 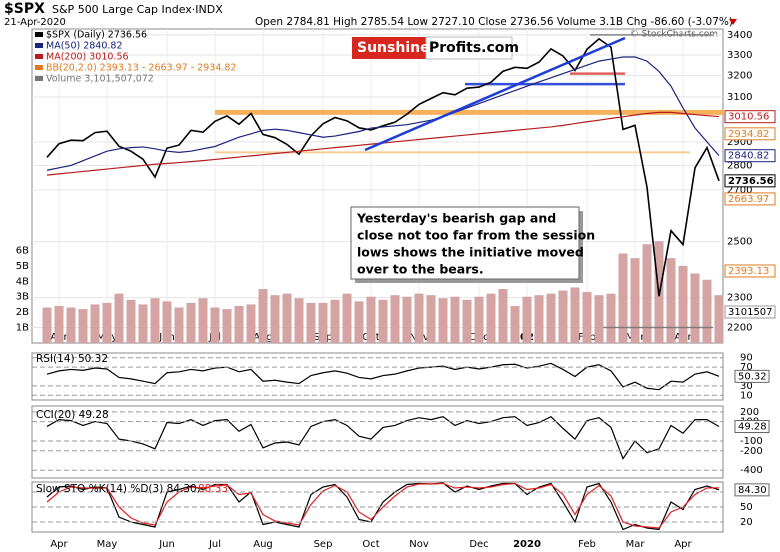 I want to click on last-value-label: 84.30, so click(x=752, y=490).